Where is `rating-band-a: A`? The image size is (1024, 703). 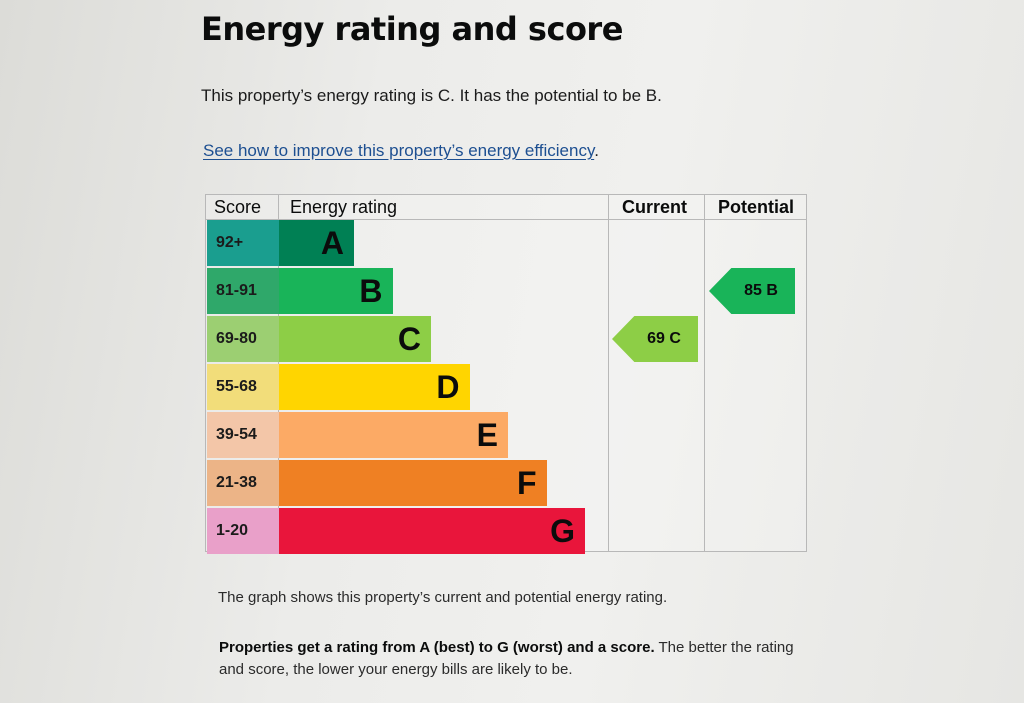
rating-band-a: A is located at coordinates (316, 243).